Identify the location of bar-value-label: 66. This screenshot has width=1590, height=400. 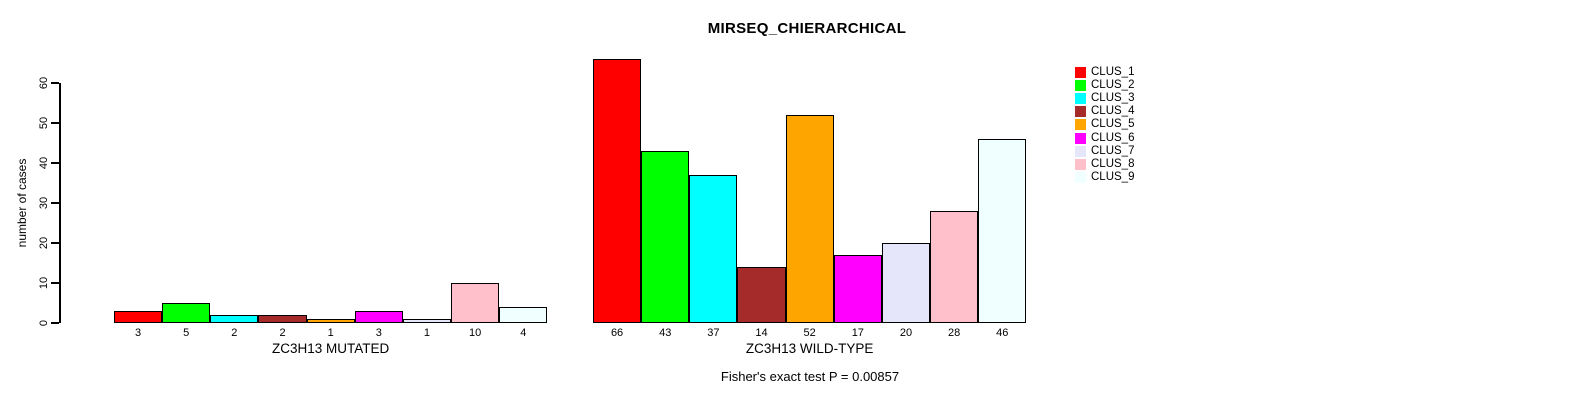
(617, 333).